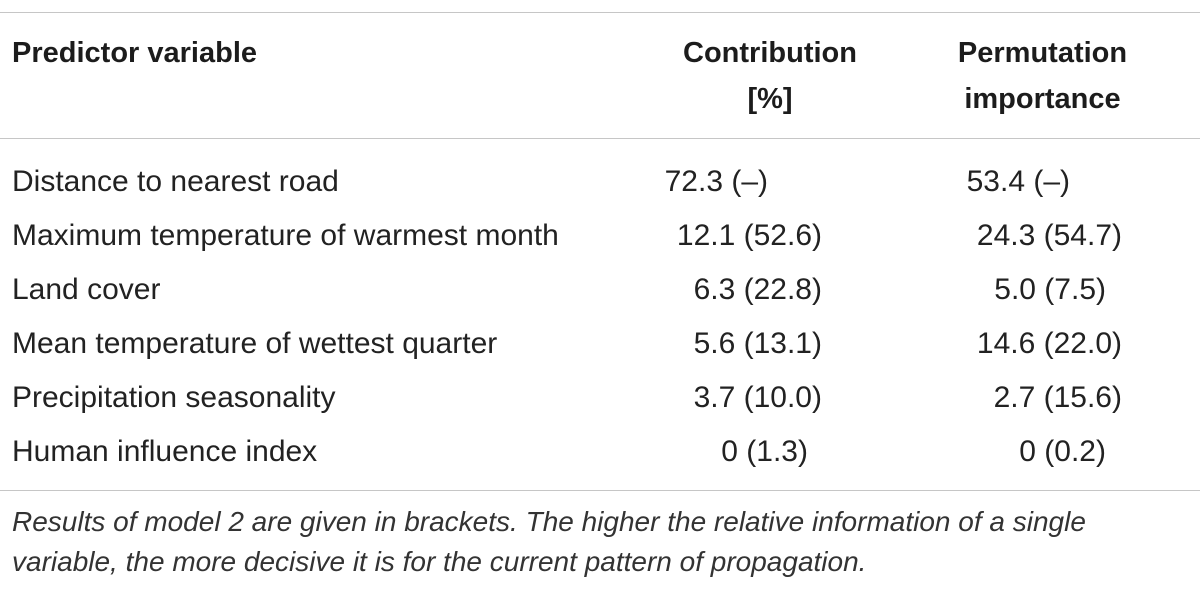 The image size is (1200, 597). Describe the element at coordinates (1042, 53) in the screenshot. I see `header-label: Permutation` at that location.